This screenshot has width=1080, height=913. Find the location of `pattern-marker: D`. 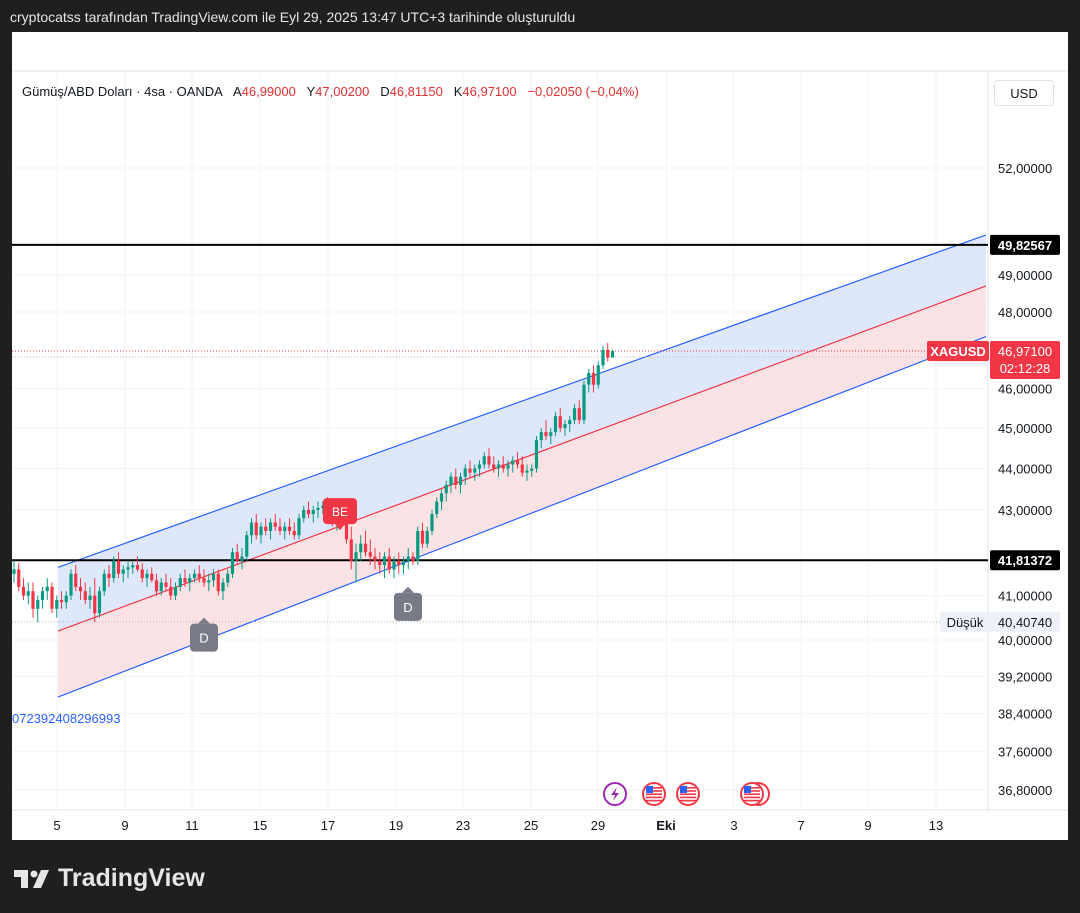

pattern-marker: D is located at coordinates (408, 603).